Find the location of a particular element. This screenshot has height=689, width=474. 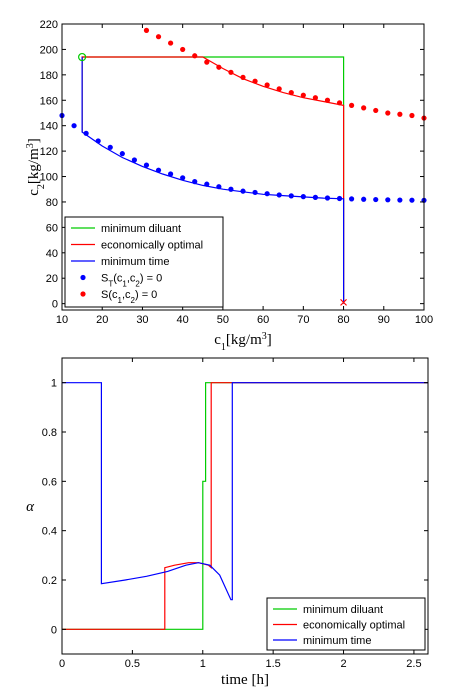

chart1-legend-label: minimum time is located at coordinates (135, 262).